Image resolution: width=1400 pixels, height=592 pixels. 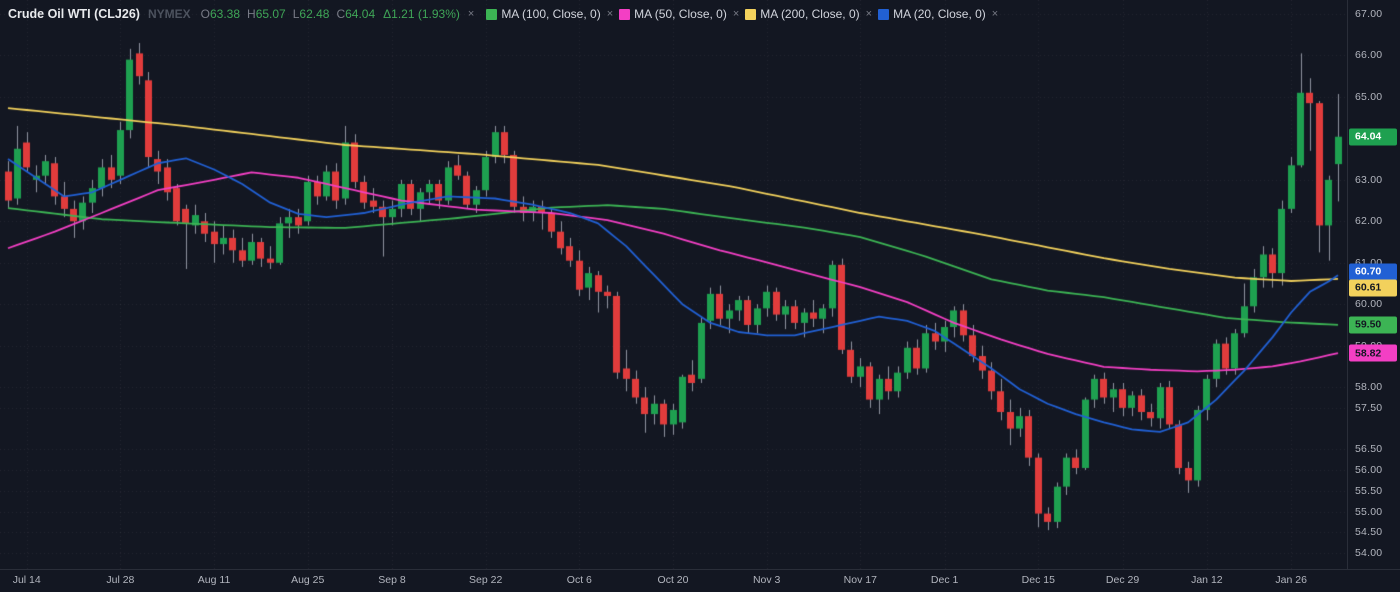 I want to click on symbol-title: Crude Oil WTI (CLJ26), so click(x=74, y=14).